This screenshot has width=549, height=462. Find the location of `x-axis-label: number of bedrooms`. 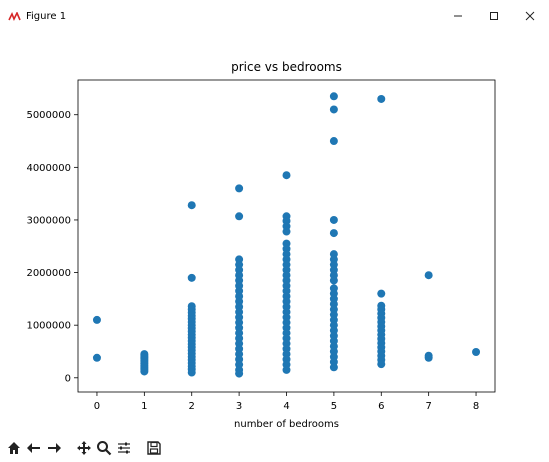

x-axis-label: number of bedrooms is located at coordinates (286, 424).